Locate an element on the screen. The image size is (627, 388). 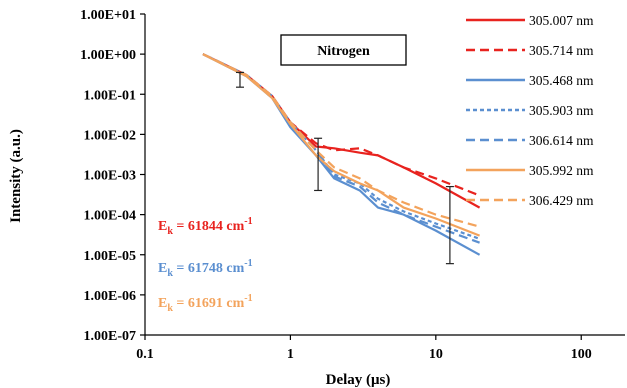
title-box: Nitrogen is located at coordinates (343, 50).